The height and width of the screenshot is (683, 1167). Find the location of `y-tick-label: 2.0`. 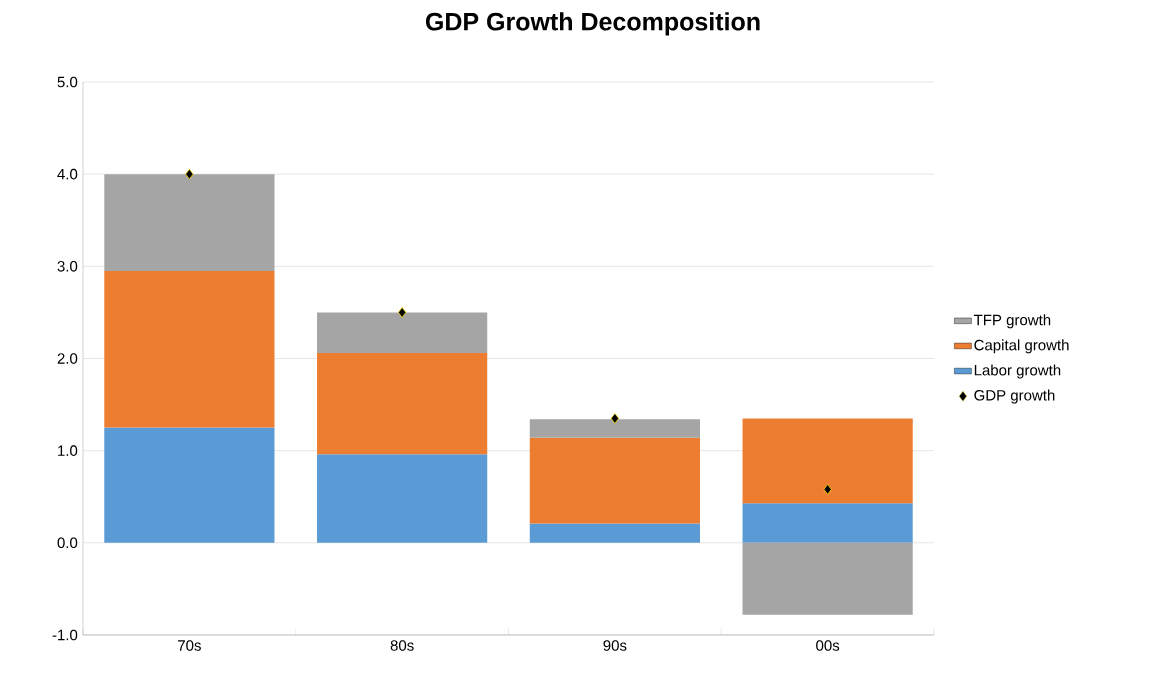

y-tick-label: 2.0 is located at coordinates (67, 358).